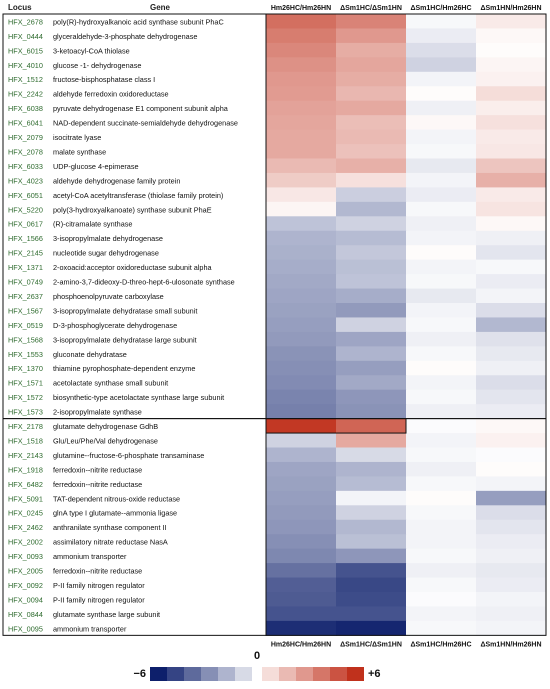  What do you see at coordinates (116, 180) in the screenshot?
I see `row-gene: aldehyde dehydrogenase family protein` at bounding box center [116, 180].